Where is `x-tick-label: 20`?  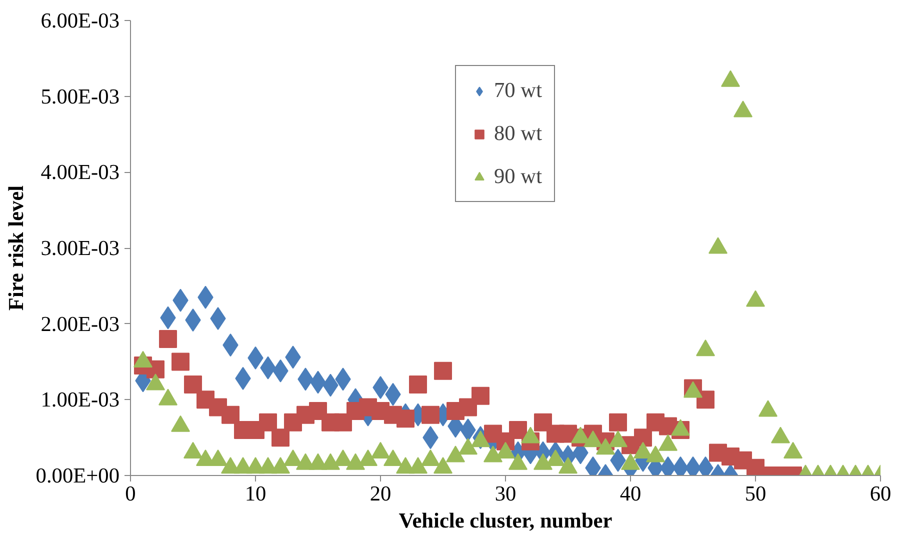
x-tick-label: 20 is located at coordinates (381, 494).